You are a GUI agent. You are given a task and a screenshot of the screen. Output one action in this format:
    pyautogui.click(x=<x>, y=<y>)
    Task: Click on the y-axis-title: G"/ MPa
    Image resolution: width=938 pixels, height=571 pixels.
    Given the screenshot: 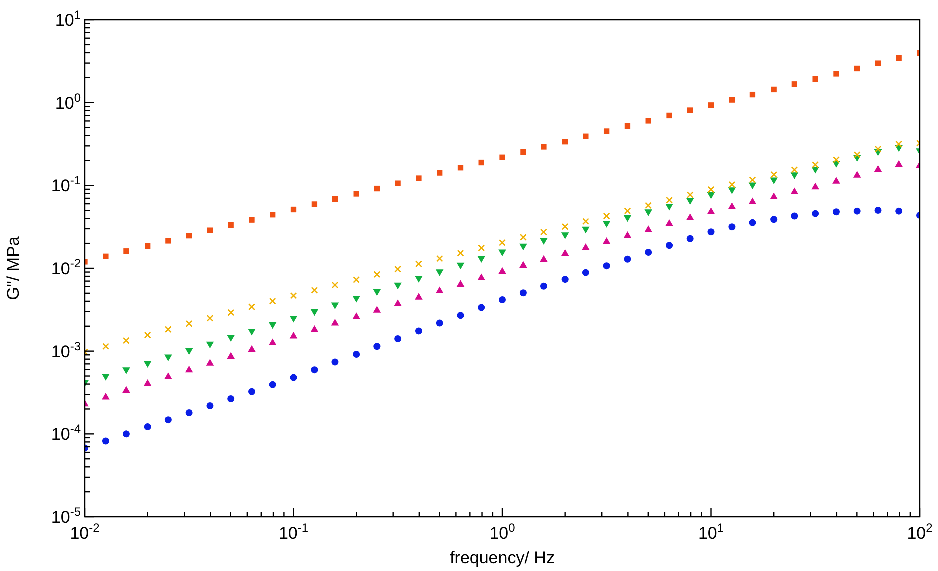 What is the action you would take?
    pyautogui.click(x=13, y=268)
    